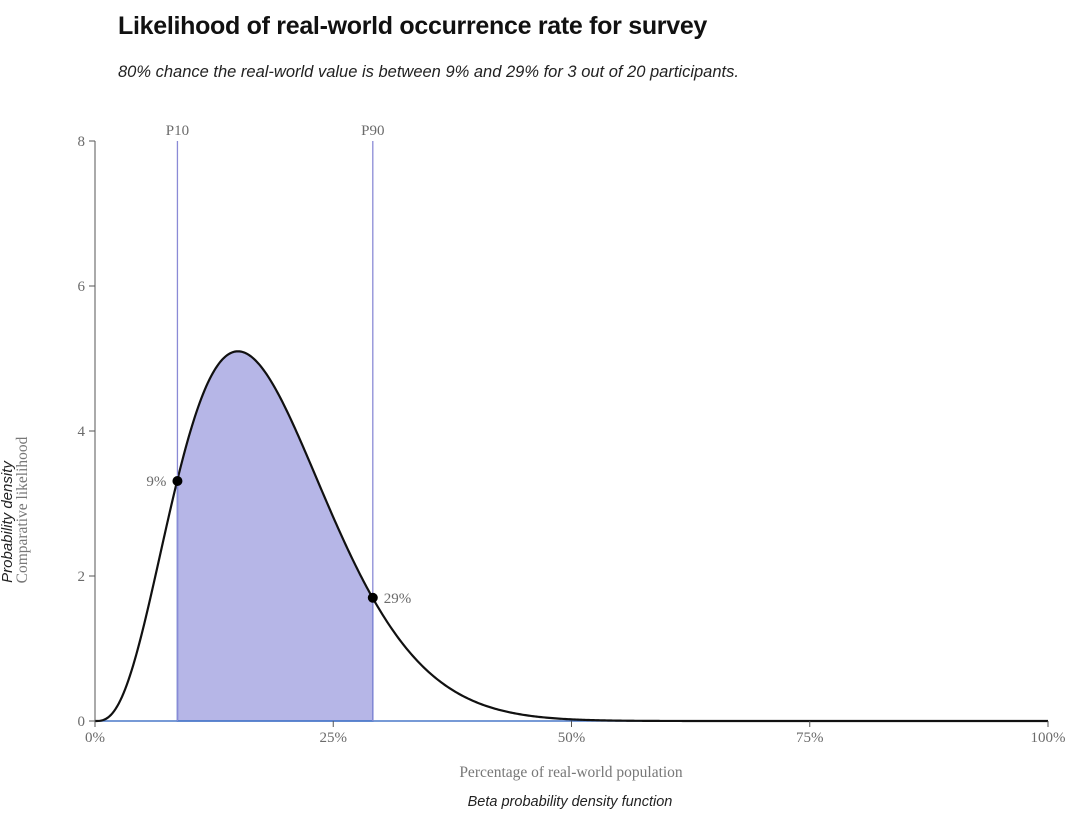 Image resolution: width=1080 pixels, height=839 pixels. What do you see at coordinates (82, 287) in the screenshot?
I see `y-tick-label: 6` at bounding box center [82, 287].